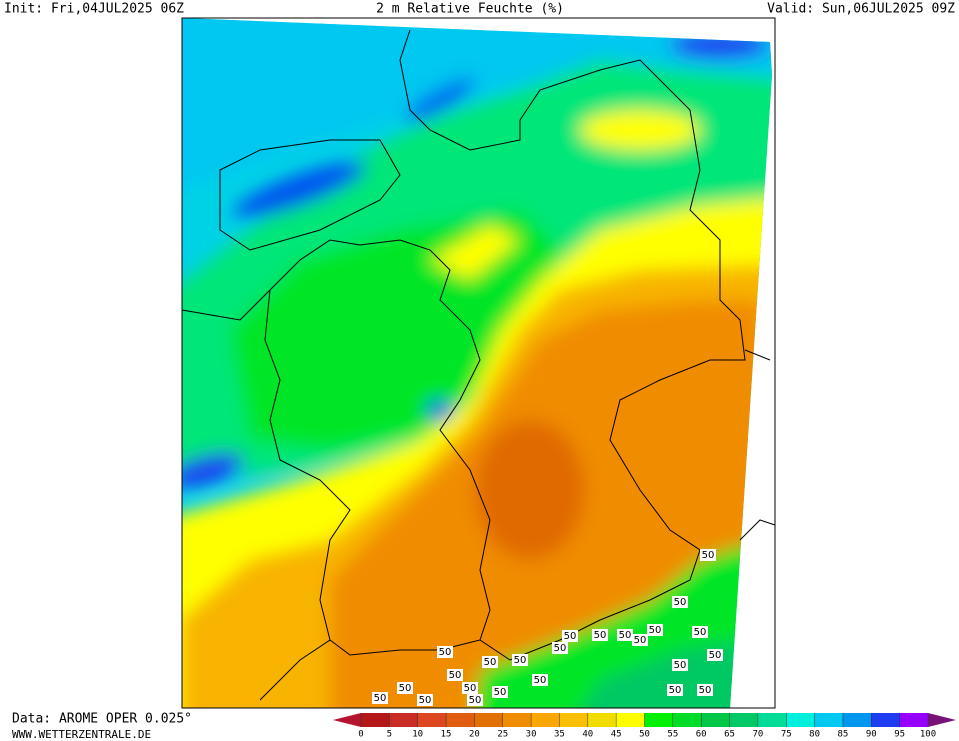 This screenshot has width=959, height=741. I want to click on tick-label: 75, so click(786, 735).